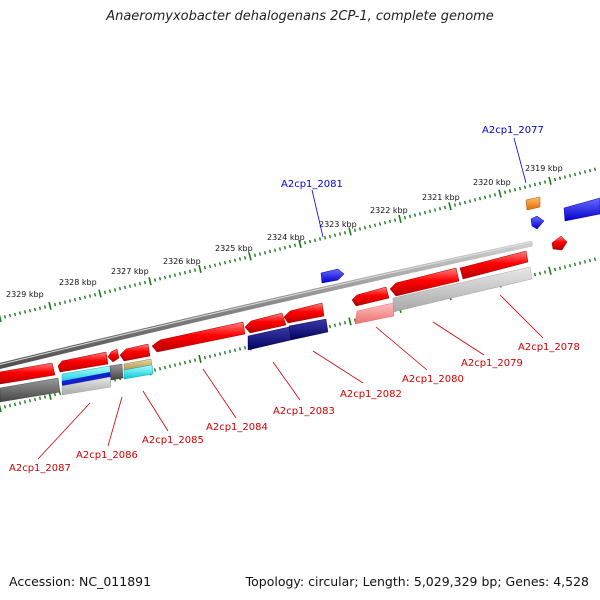 The height and width of the screenshot is (600, 600). Describe the element at coordinates (269, 338) in the screenshot. I see `feature-navy-left` at that location.